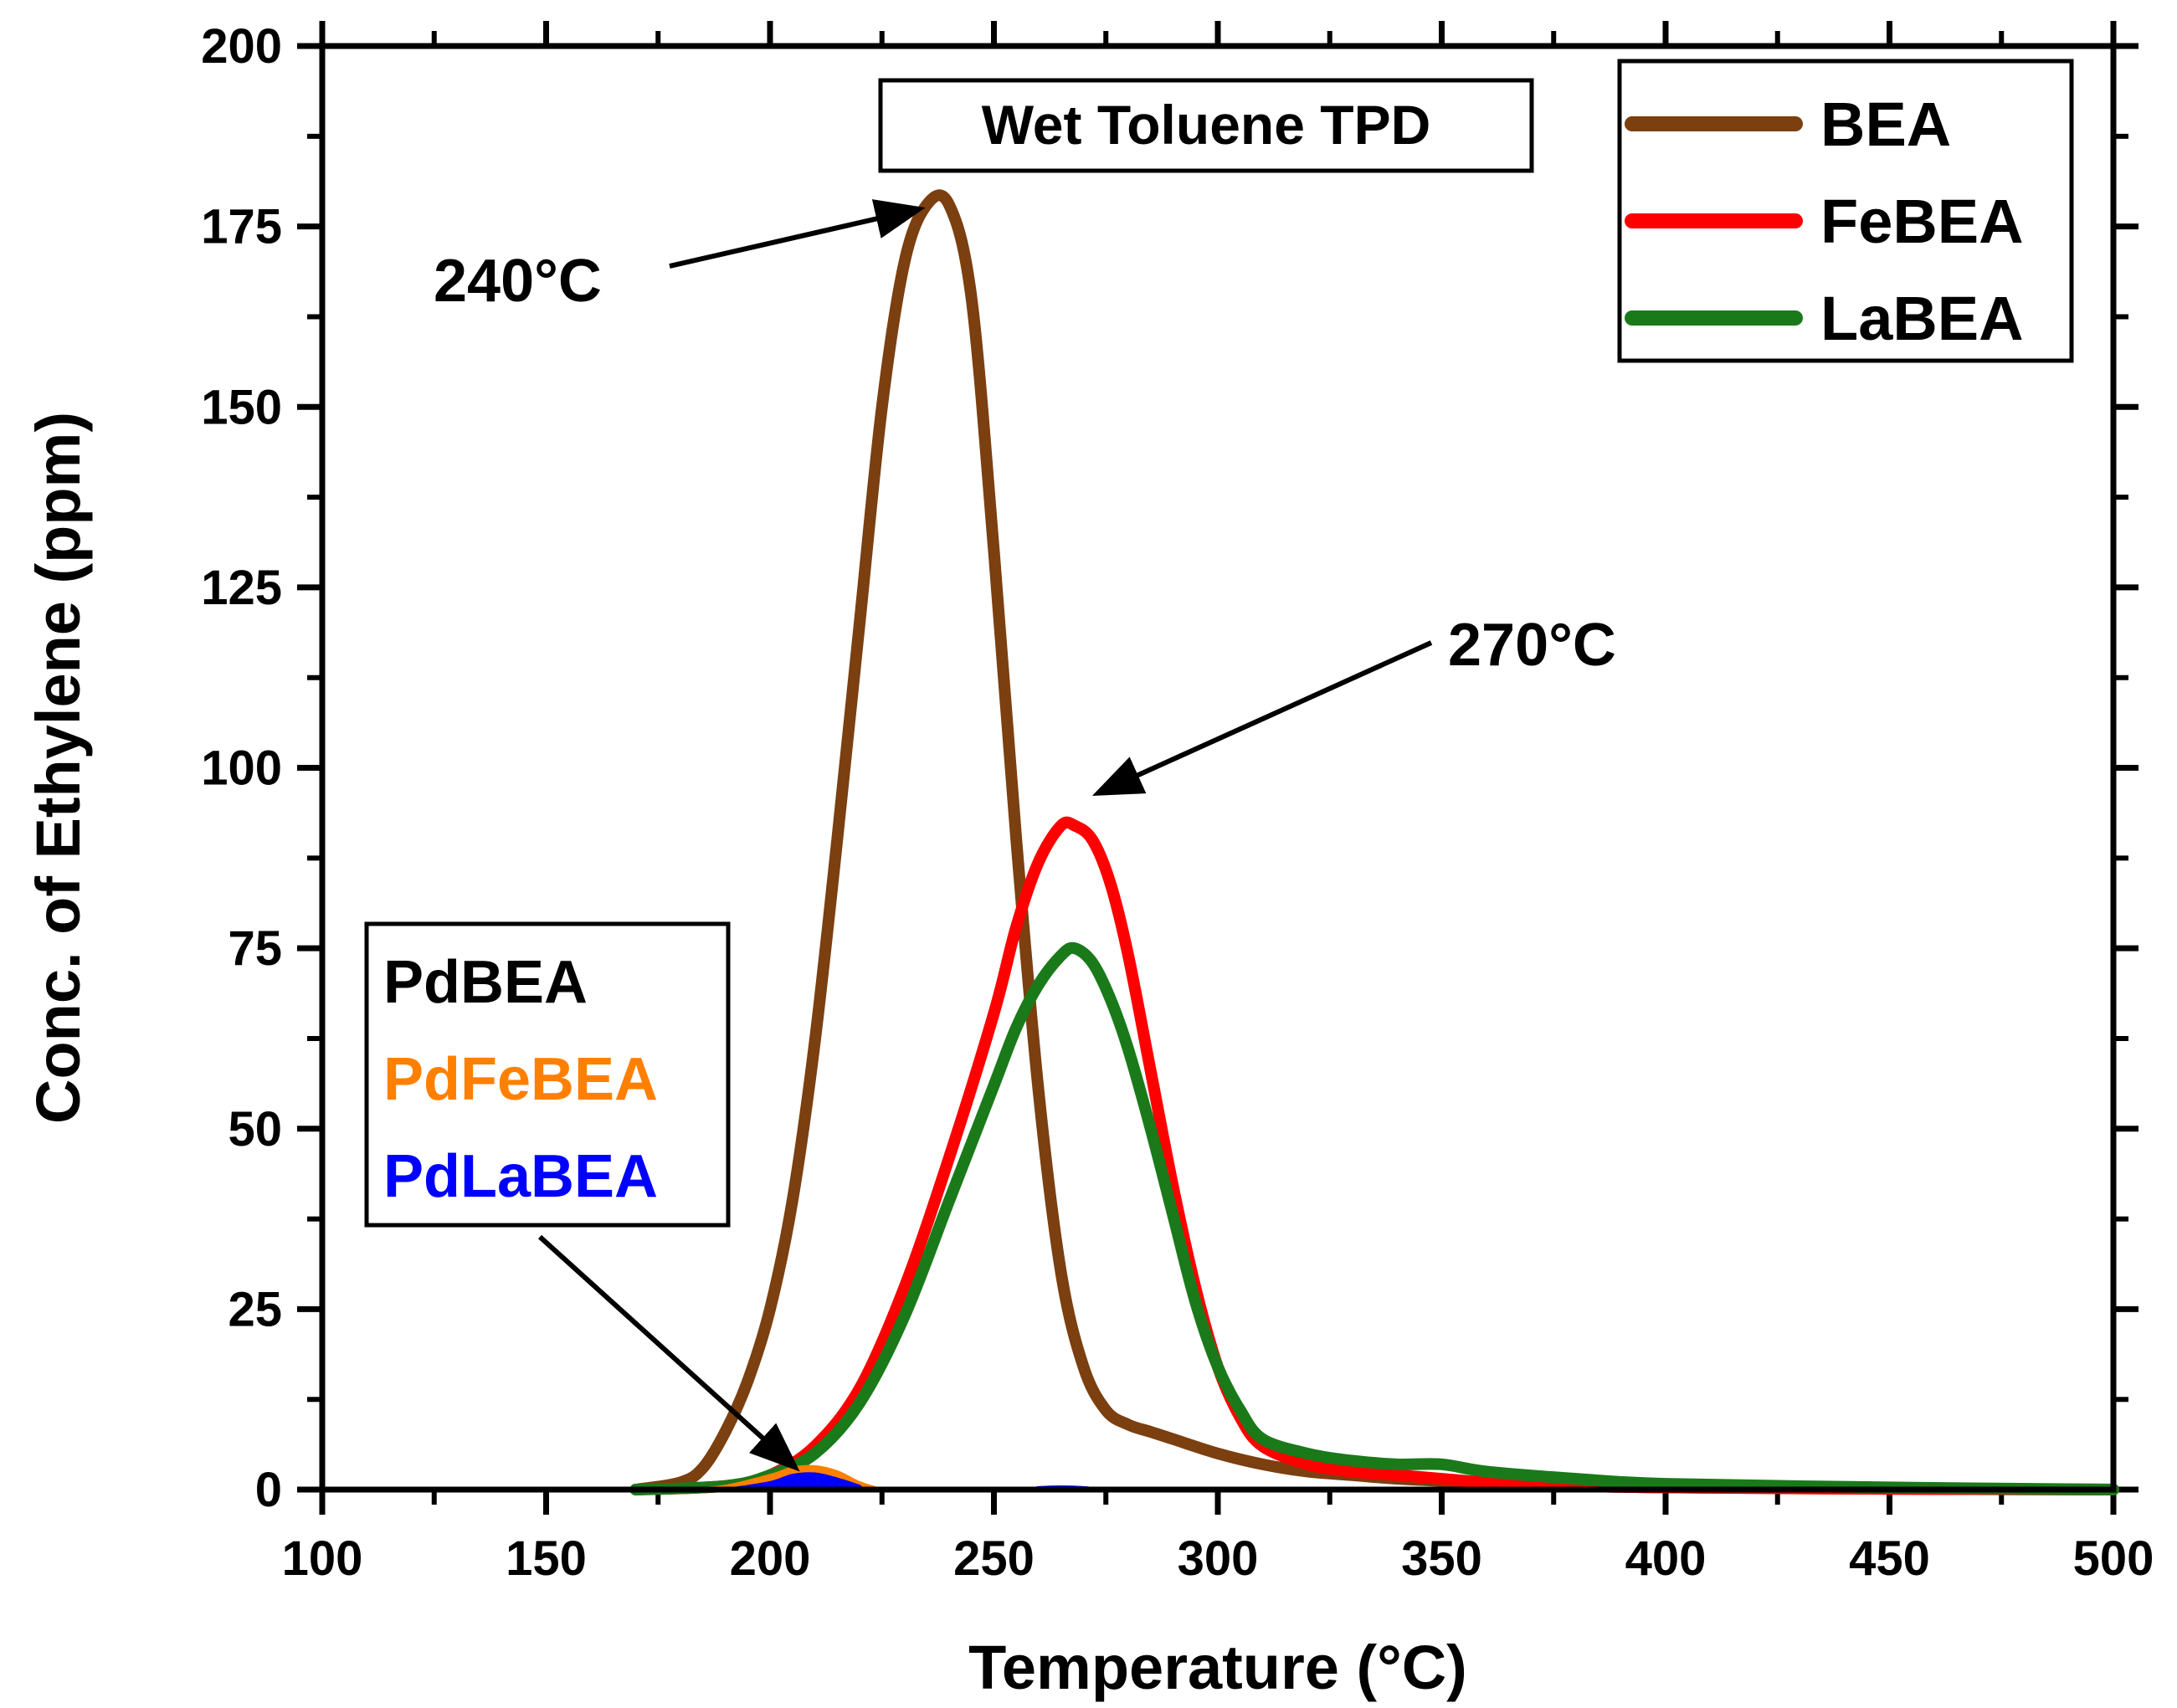 Image resolution: width=2177 pixels, height=1708 pixels. I want to click on annotation-240c: 240°C, so click(518, 281).